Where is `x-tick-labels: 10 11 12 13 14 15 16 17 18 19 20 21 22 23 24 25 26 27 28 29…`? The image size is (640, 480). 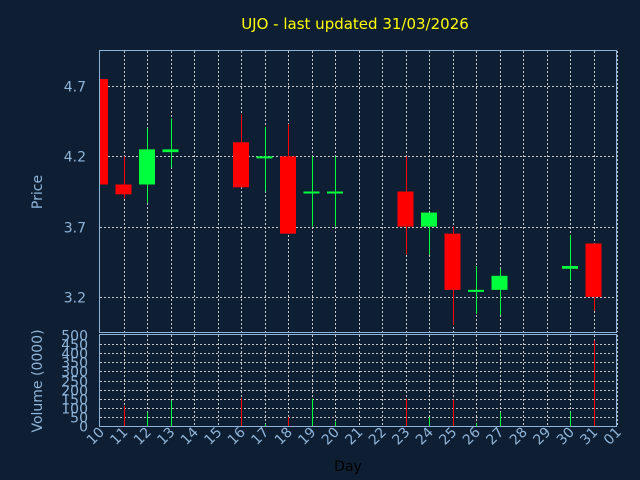
x-tick-labels: 10 11 12 13 14 15 16 17 18 19 20 21 22 23 24 25 26 27 28 29… is located at coordinates (354, 436).